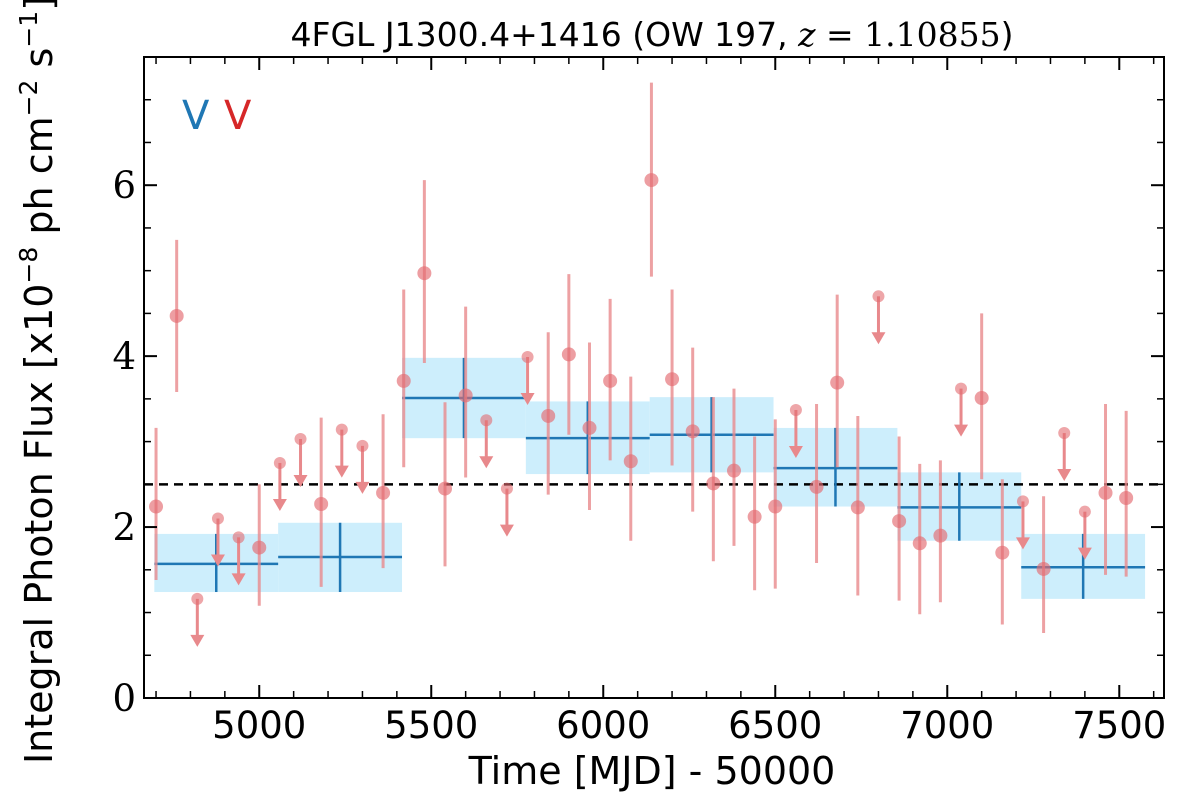 This screenshot has height=800, width=1200. I want to click on ylabel-exp-3: −1, so click(28, 29).